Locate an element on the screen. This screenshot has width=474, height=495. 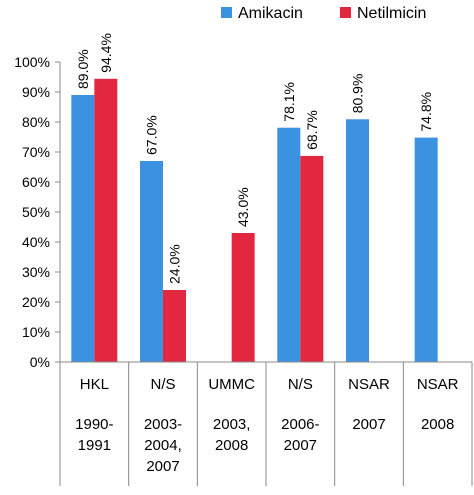
x-category-period-0-1: 1991 is located at coordinates (94, 445).